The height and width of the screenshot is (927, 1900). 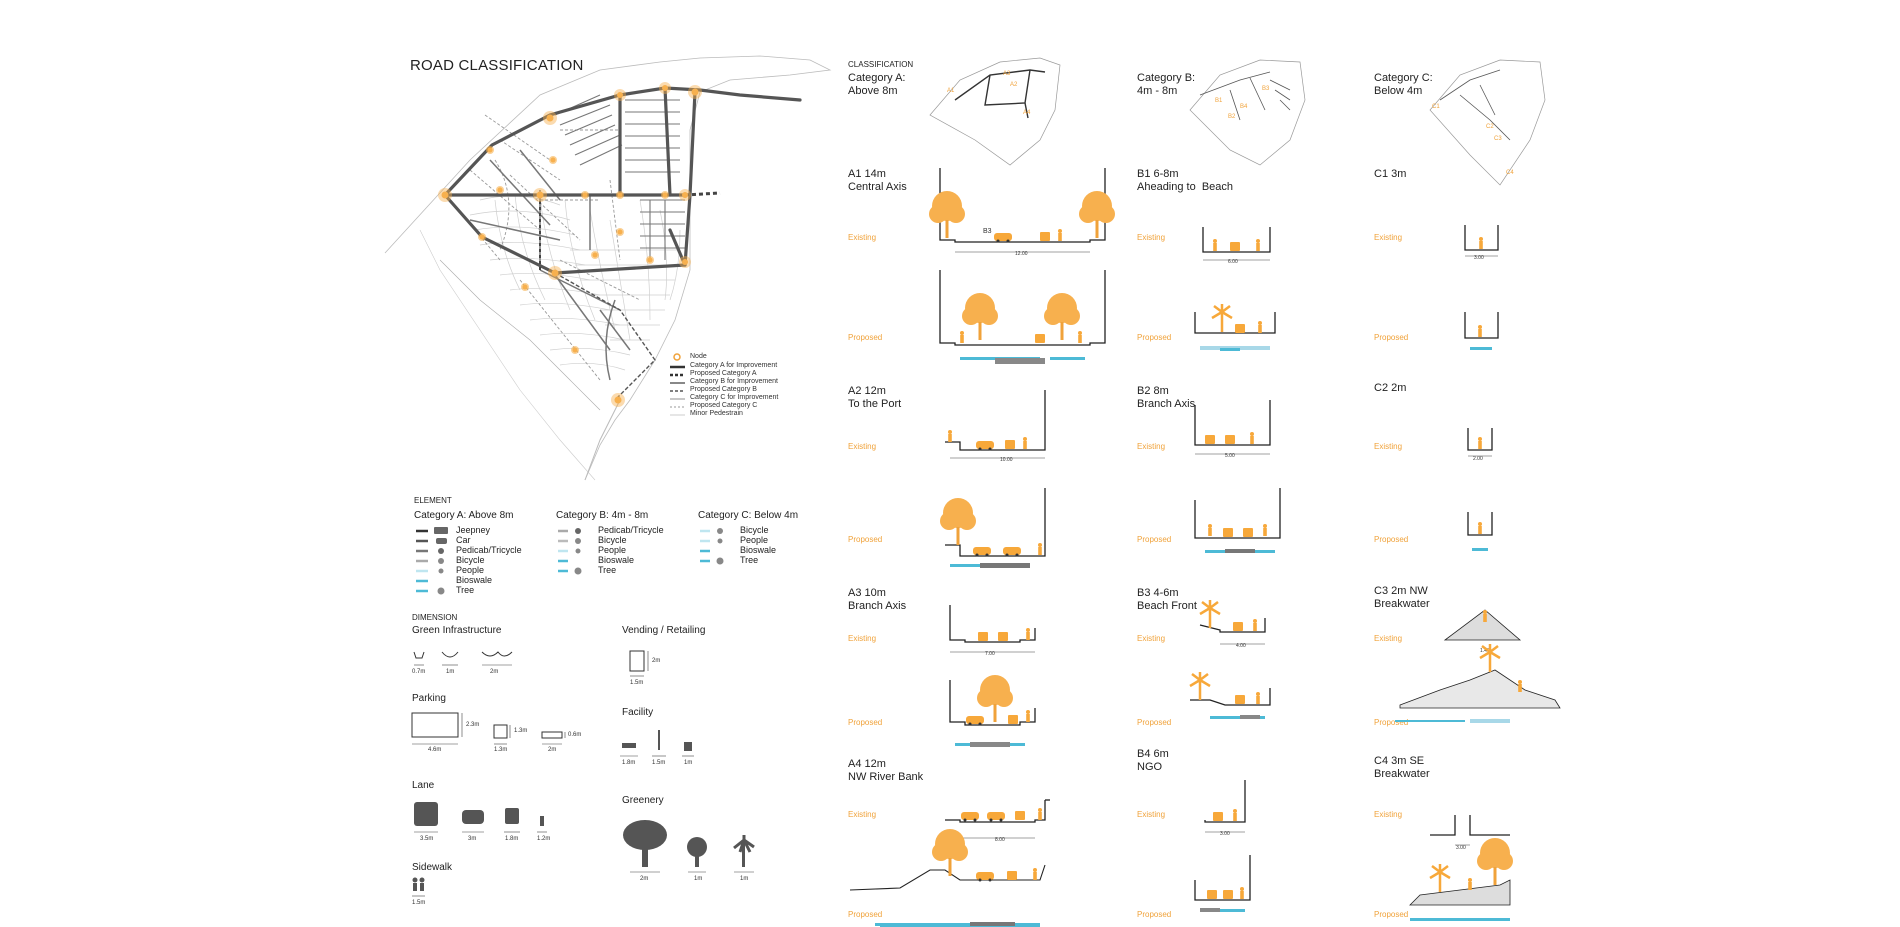 I want to click on cat-a-item-pedicab: Pedicab/Tricycle, so click(x=489, y=550).